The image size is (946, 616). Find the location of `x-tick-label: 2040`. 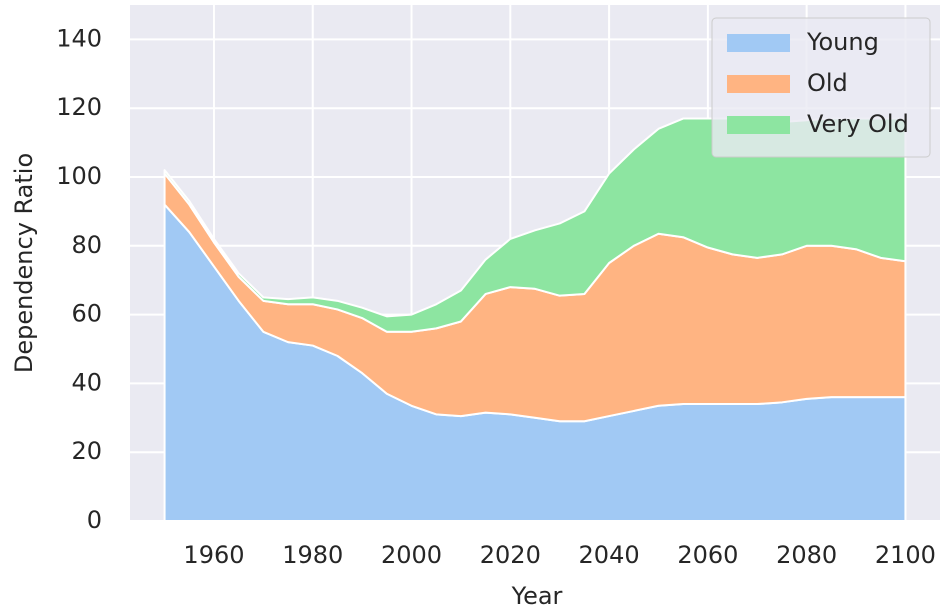

x-tick-label: 2040 is located at coordinates (609, 555).